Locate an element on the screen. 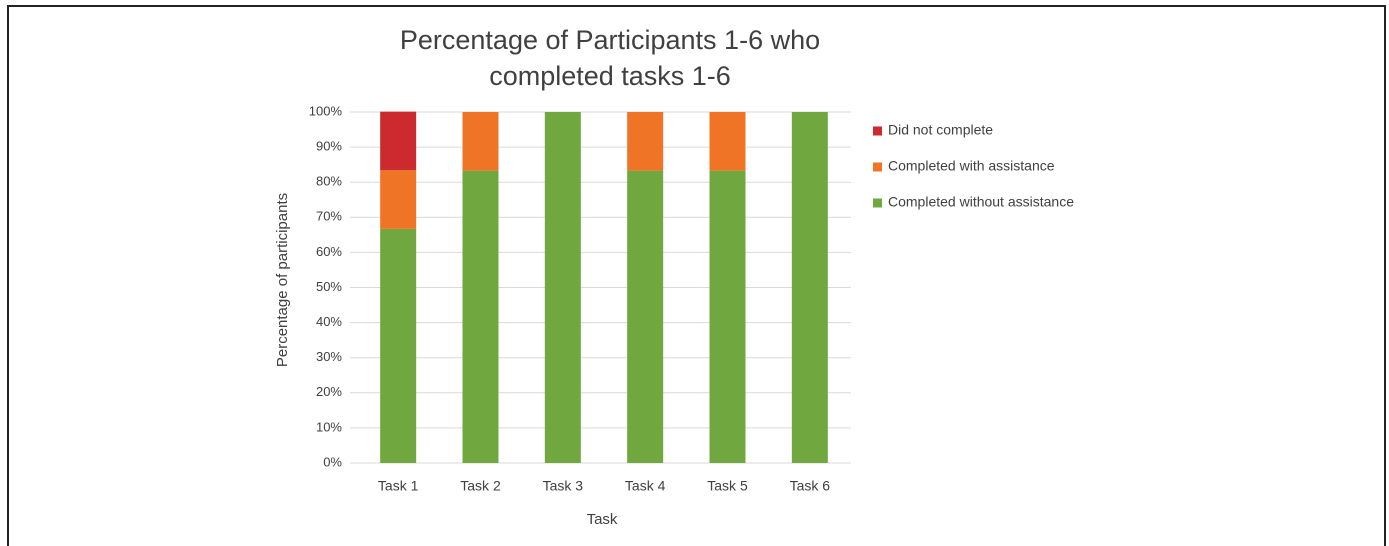  legend-label: Did not complete is located at coordinates (940, 130).